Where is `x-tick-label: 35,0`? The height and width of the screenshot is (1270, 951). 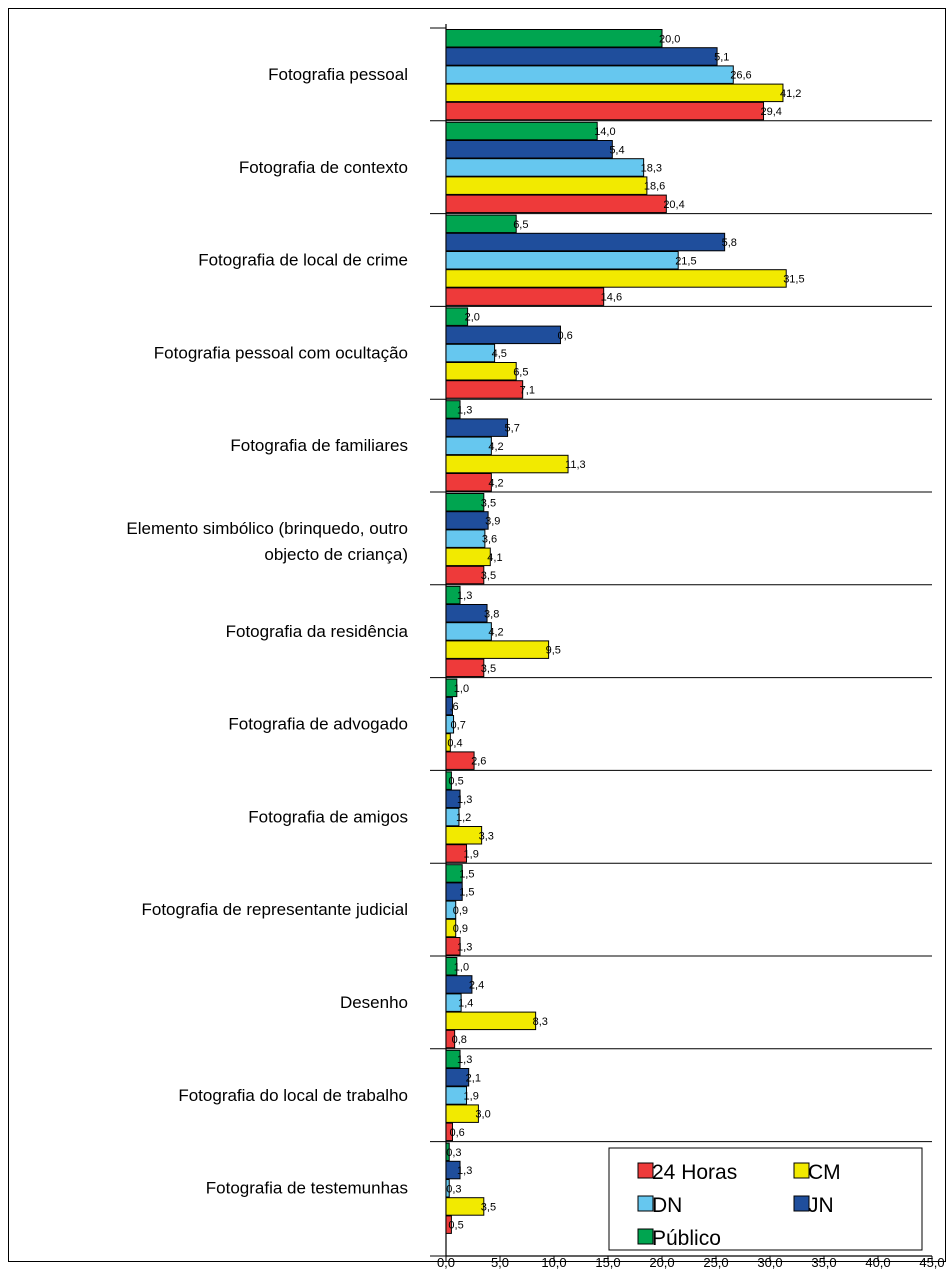
x-tick-label: 35,0 is located at coordinates (823, 1262).